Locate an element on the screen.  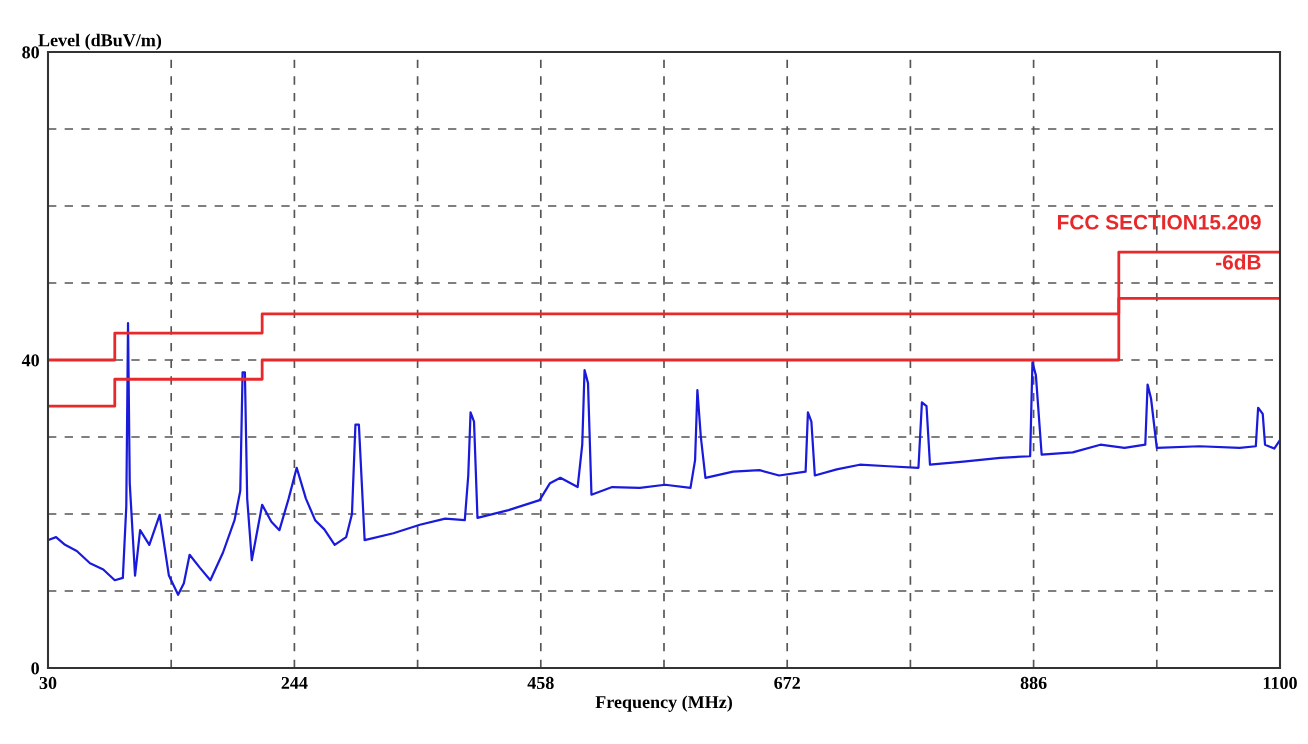
y-tick-label: 40 is located at coordinates (30, 360).